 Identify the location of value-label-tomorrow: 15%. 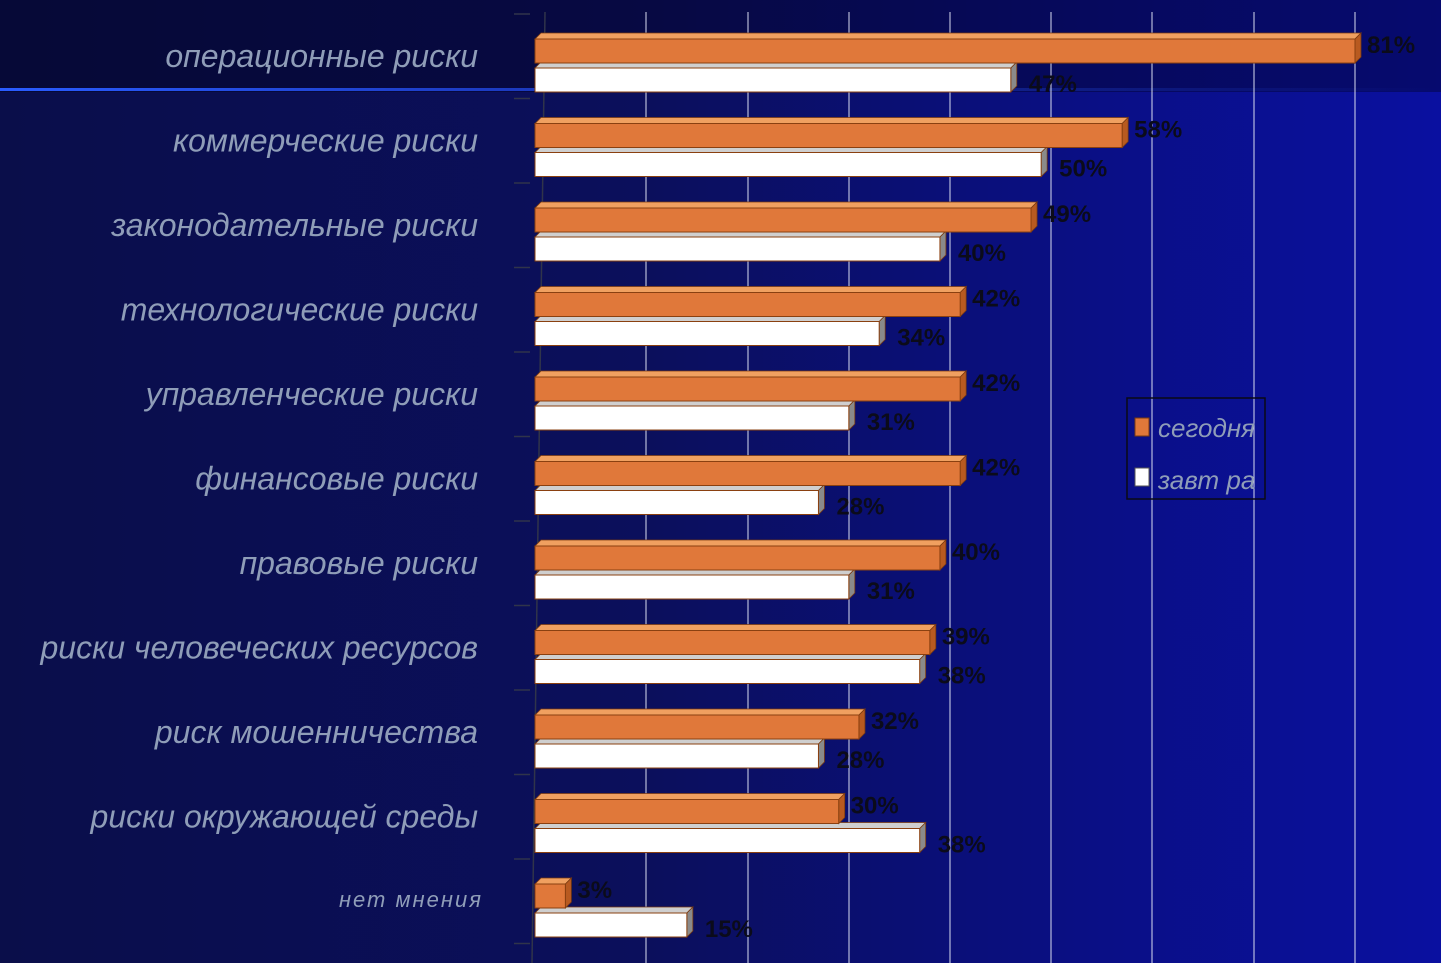
(729, 929).